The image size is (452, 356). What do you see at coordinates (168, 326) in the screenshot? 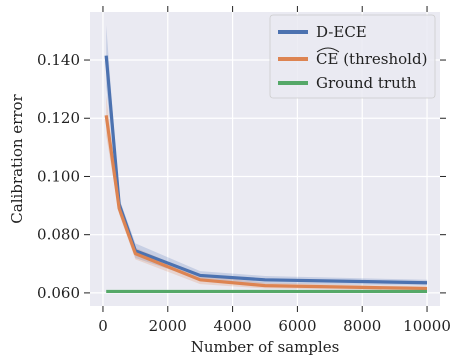
I see `x-tick-label: 2000` at bounding box center [168, 326].